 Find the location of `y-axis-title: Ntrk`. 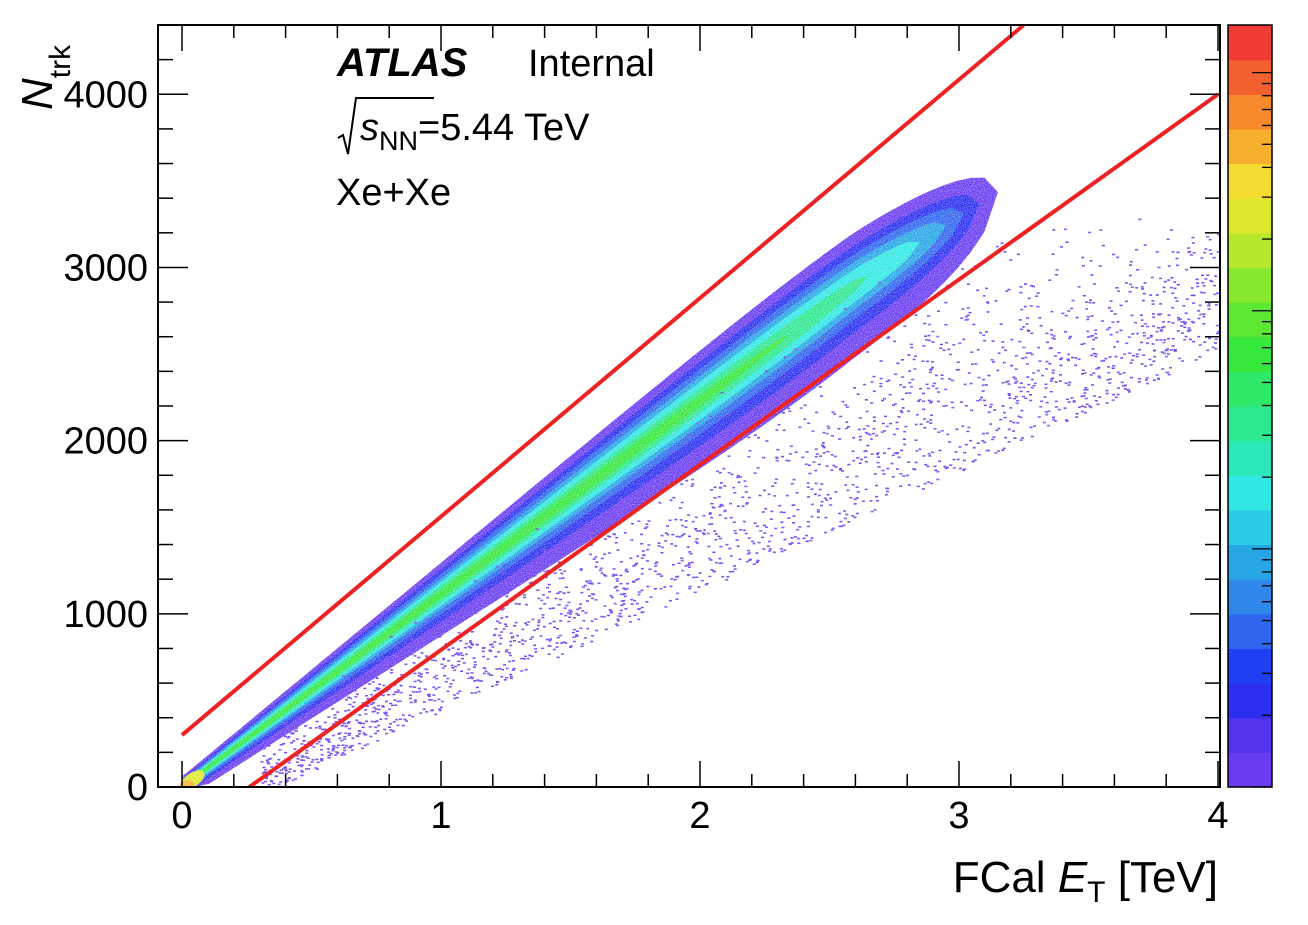

y-axis-title: Ntrk is located at coordinates (45, 77).